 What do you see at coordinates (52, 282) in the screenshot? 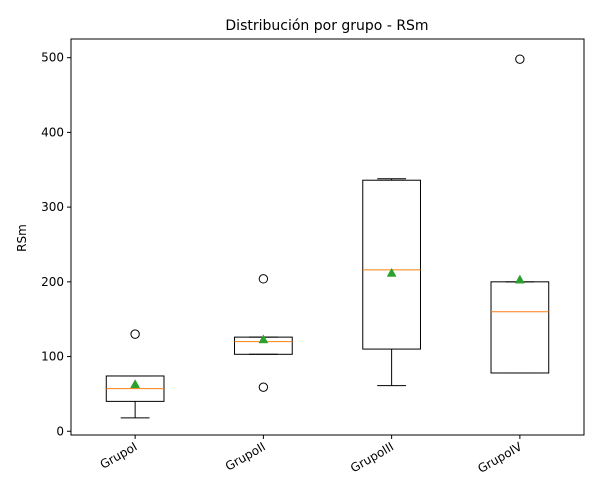
I see `y-tick-label: 200` at bounding box center [52, 282].